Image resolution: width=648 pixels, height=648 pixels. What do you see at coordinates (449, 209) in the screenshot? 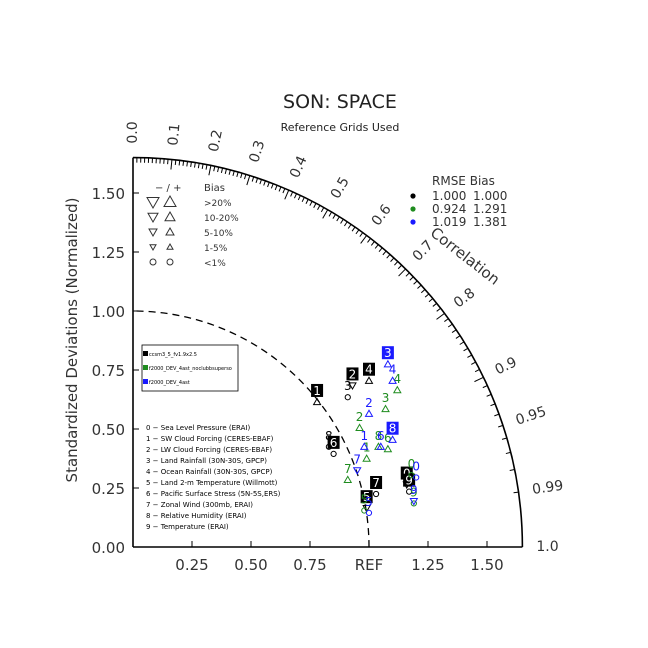
I see `rmse-value: 0.924` at bounding box center [449, 209].